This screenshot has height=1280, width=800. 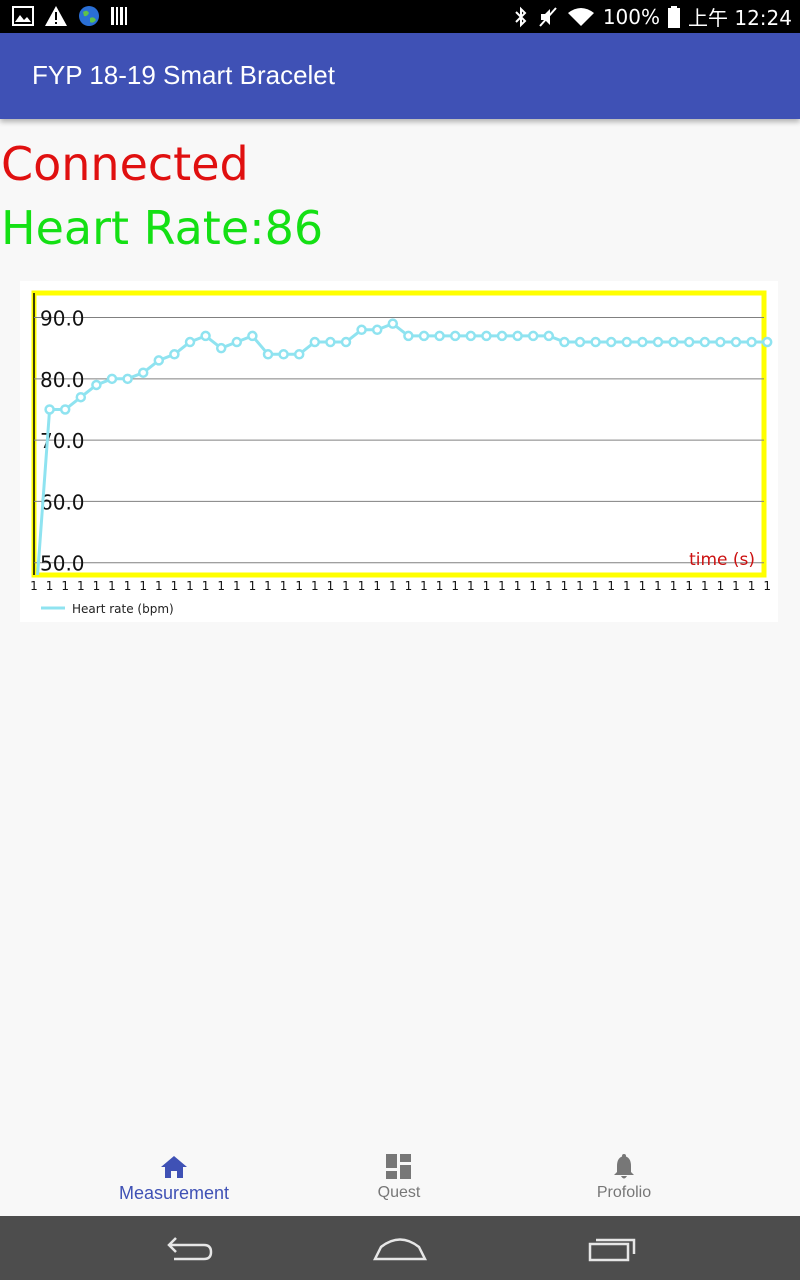 I want to click on app-title: FYP 18-19 Smart Bracelet, so click(x=183, y=75).